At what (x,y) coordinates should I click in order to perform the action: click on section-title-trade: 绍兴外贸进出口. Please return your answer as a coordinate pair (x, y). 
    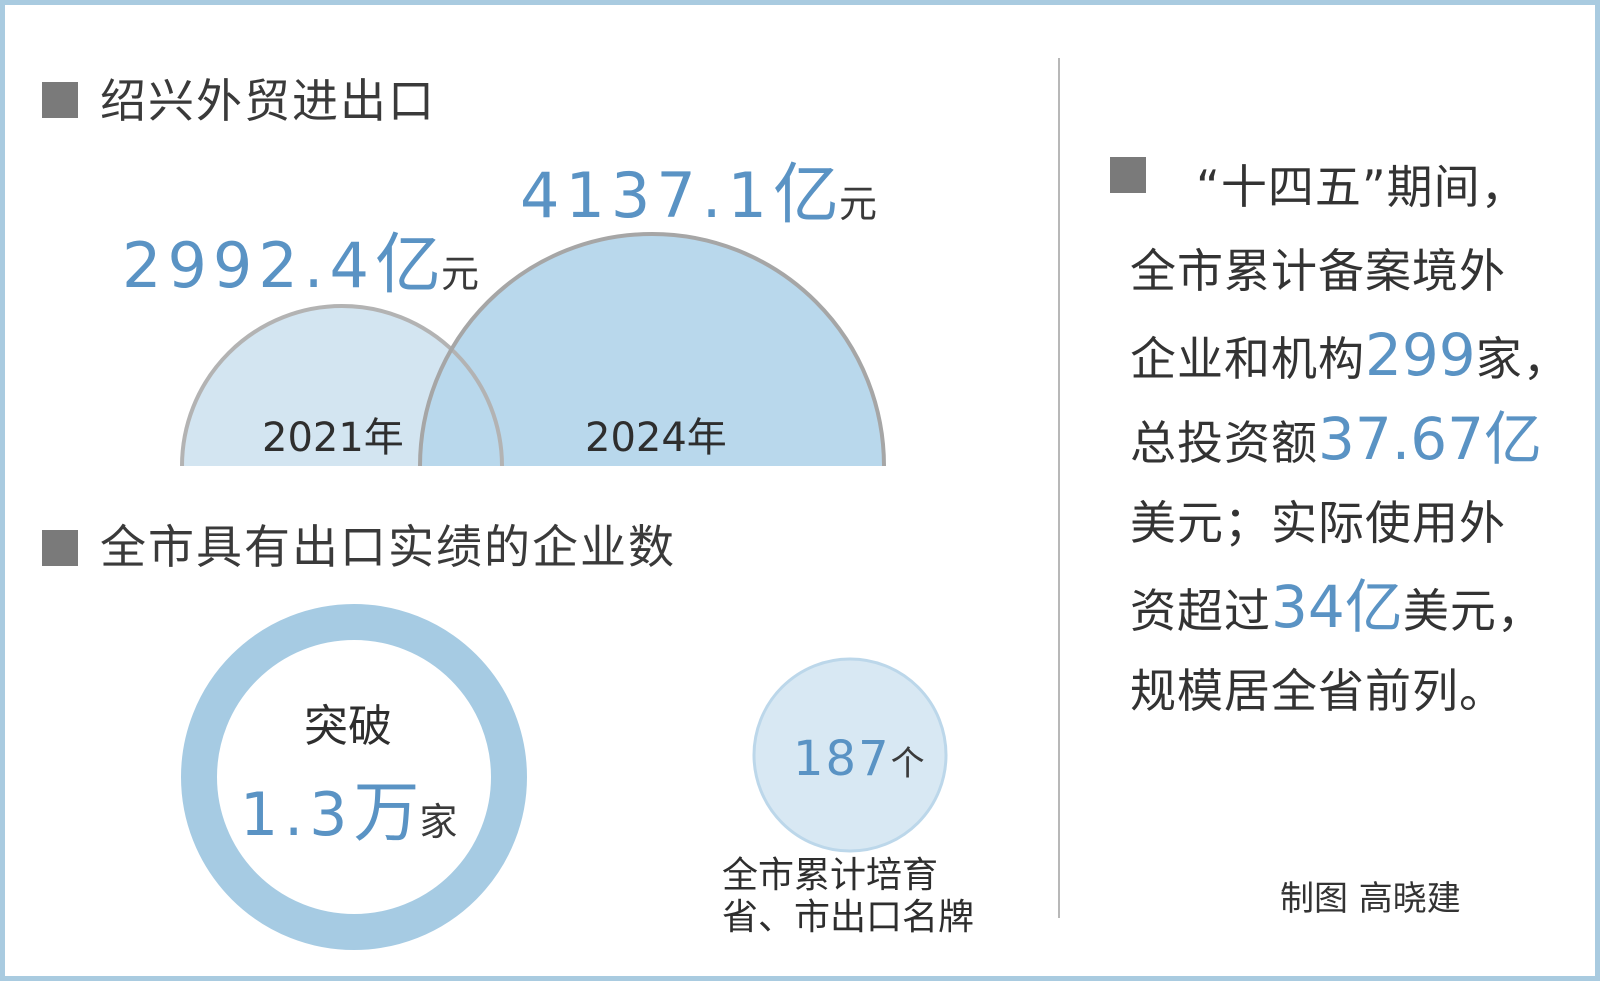
    Looking at the image, I should click on (268, 101).